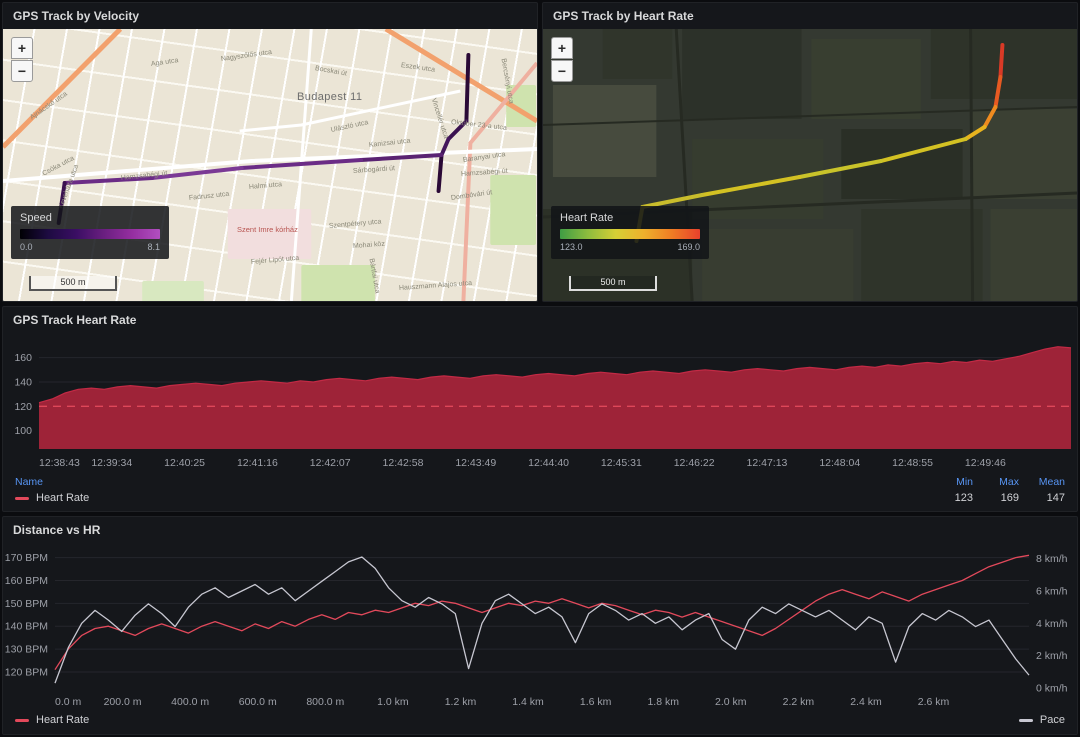 This screenshot has width=1080, height=737. What do you see at coordinates (190, 702) in the screenshot?
I see `svg-text: 400.0 m` at bounding box center [190, 702].